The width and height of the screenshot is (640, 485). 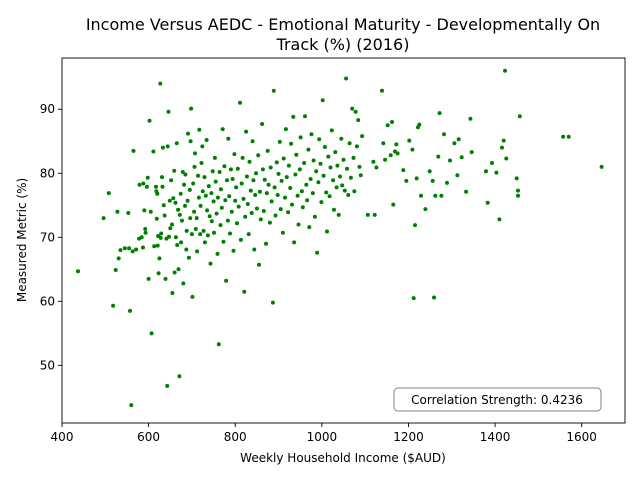 I want to click on x-tick-label: 1000, so click(x=322, y=437).